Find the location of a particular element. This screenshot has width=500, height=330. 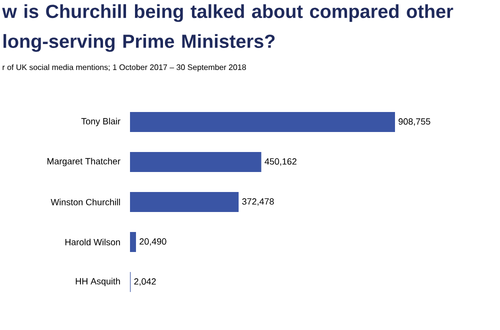

y-tick-label: Margaret Thatcher is located at coordinates (83, 162).